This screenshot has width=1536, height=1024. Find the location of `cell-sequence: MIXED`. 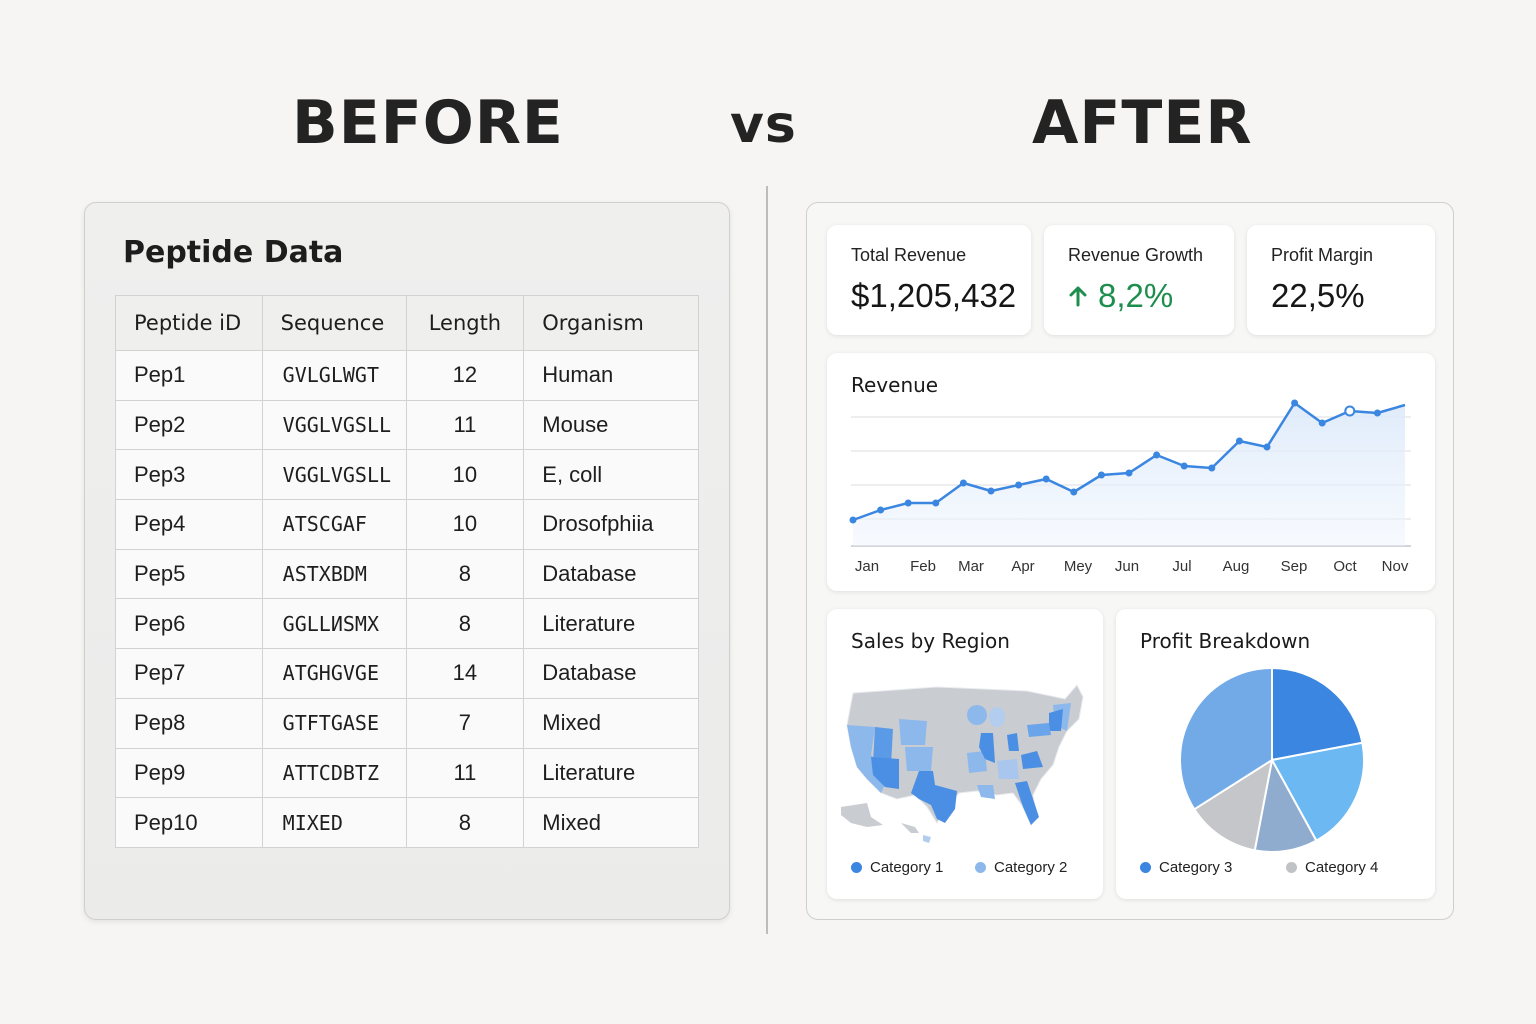

cell-sequence: MIXED is located at coordinates (334, 822).